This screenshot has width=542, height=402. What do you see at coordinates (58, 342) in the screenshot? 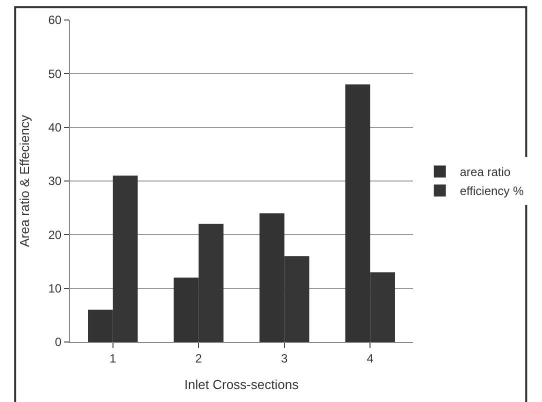
I see `y-tick-label: 0` at bounding box center [58, 342].